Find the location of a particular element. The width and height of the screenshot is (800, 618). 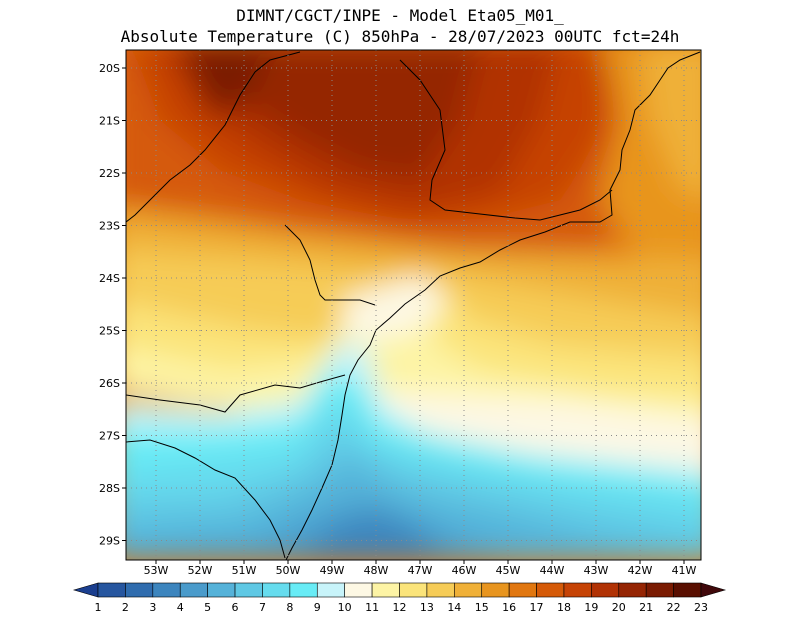

colorbar-label: 17 is located at coordinates (537, 607).